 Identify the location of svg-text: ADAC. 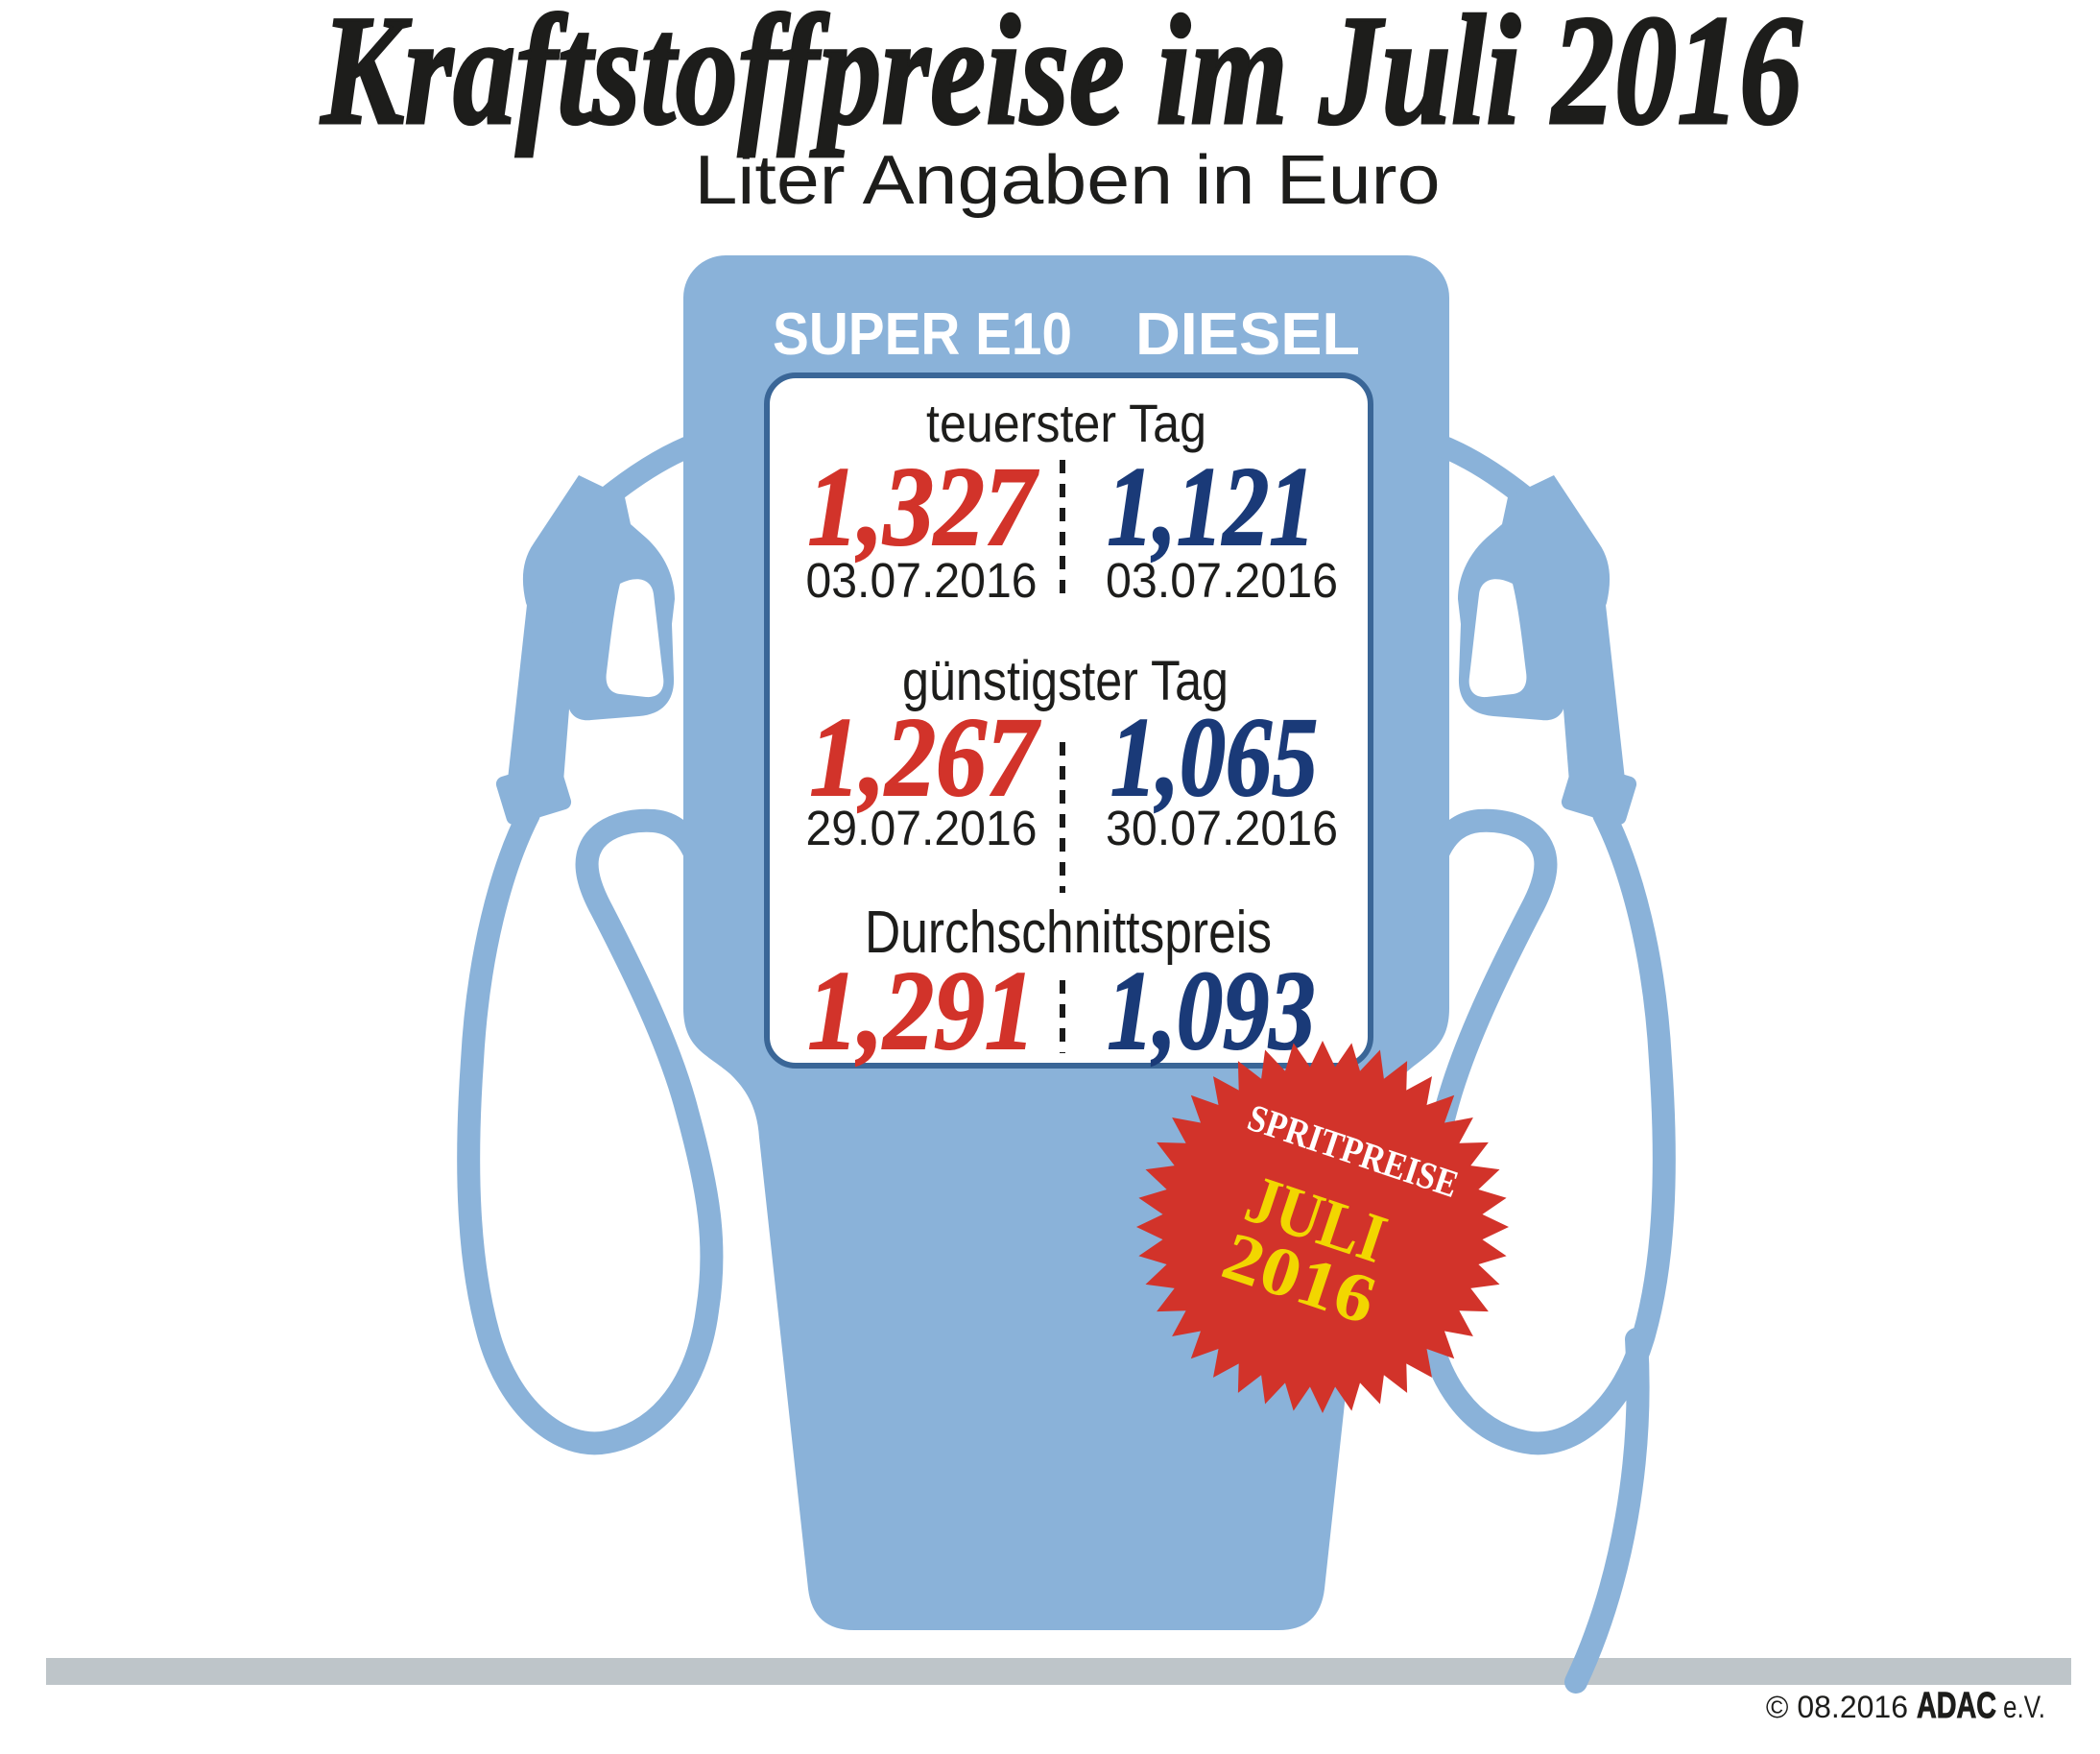
(1956, 1706).